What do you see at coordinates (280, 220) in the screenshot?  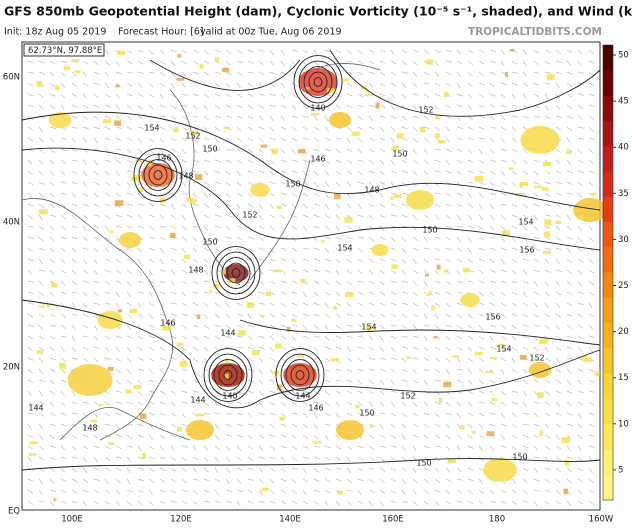 I see `coastline` at bounding box center [280, 220].